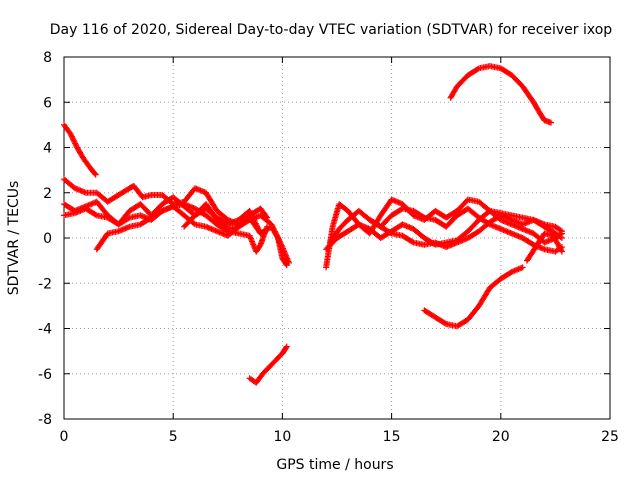  I want to click on y-tick-label: 2, so click(47, 194).